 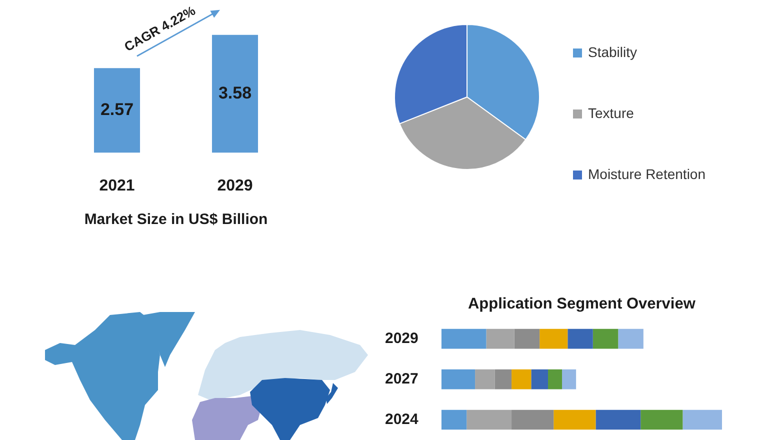 What do you see at coordinates (582, 304) in the screenshot?
I see `chart-title: Application Segment Overview` at bounding box center [582, 304].